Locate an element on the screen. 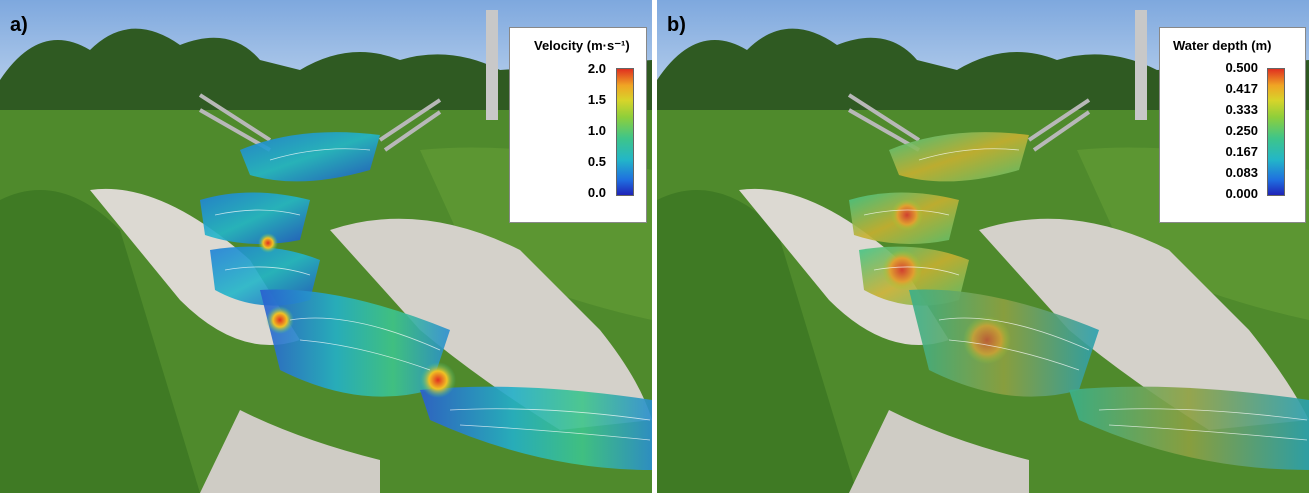 This screenshot has width=1309, height=493. panel-label: b) is located at coordinates (676, 25).